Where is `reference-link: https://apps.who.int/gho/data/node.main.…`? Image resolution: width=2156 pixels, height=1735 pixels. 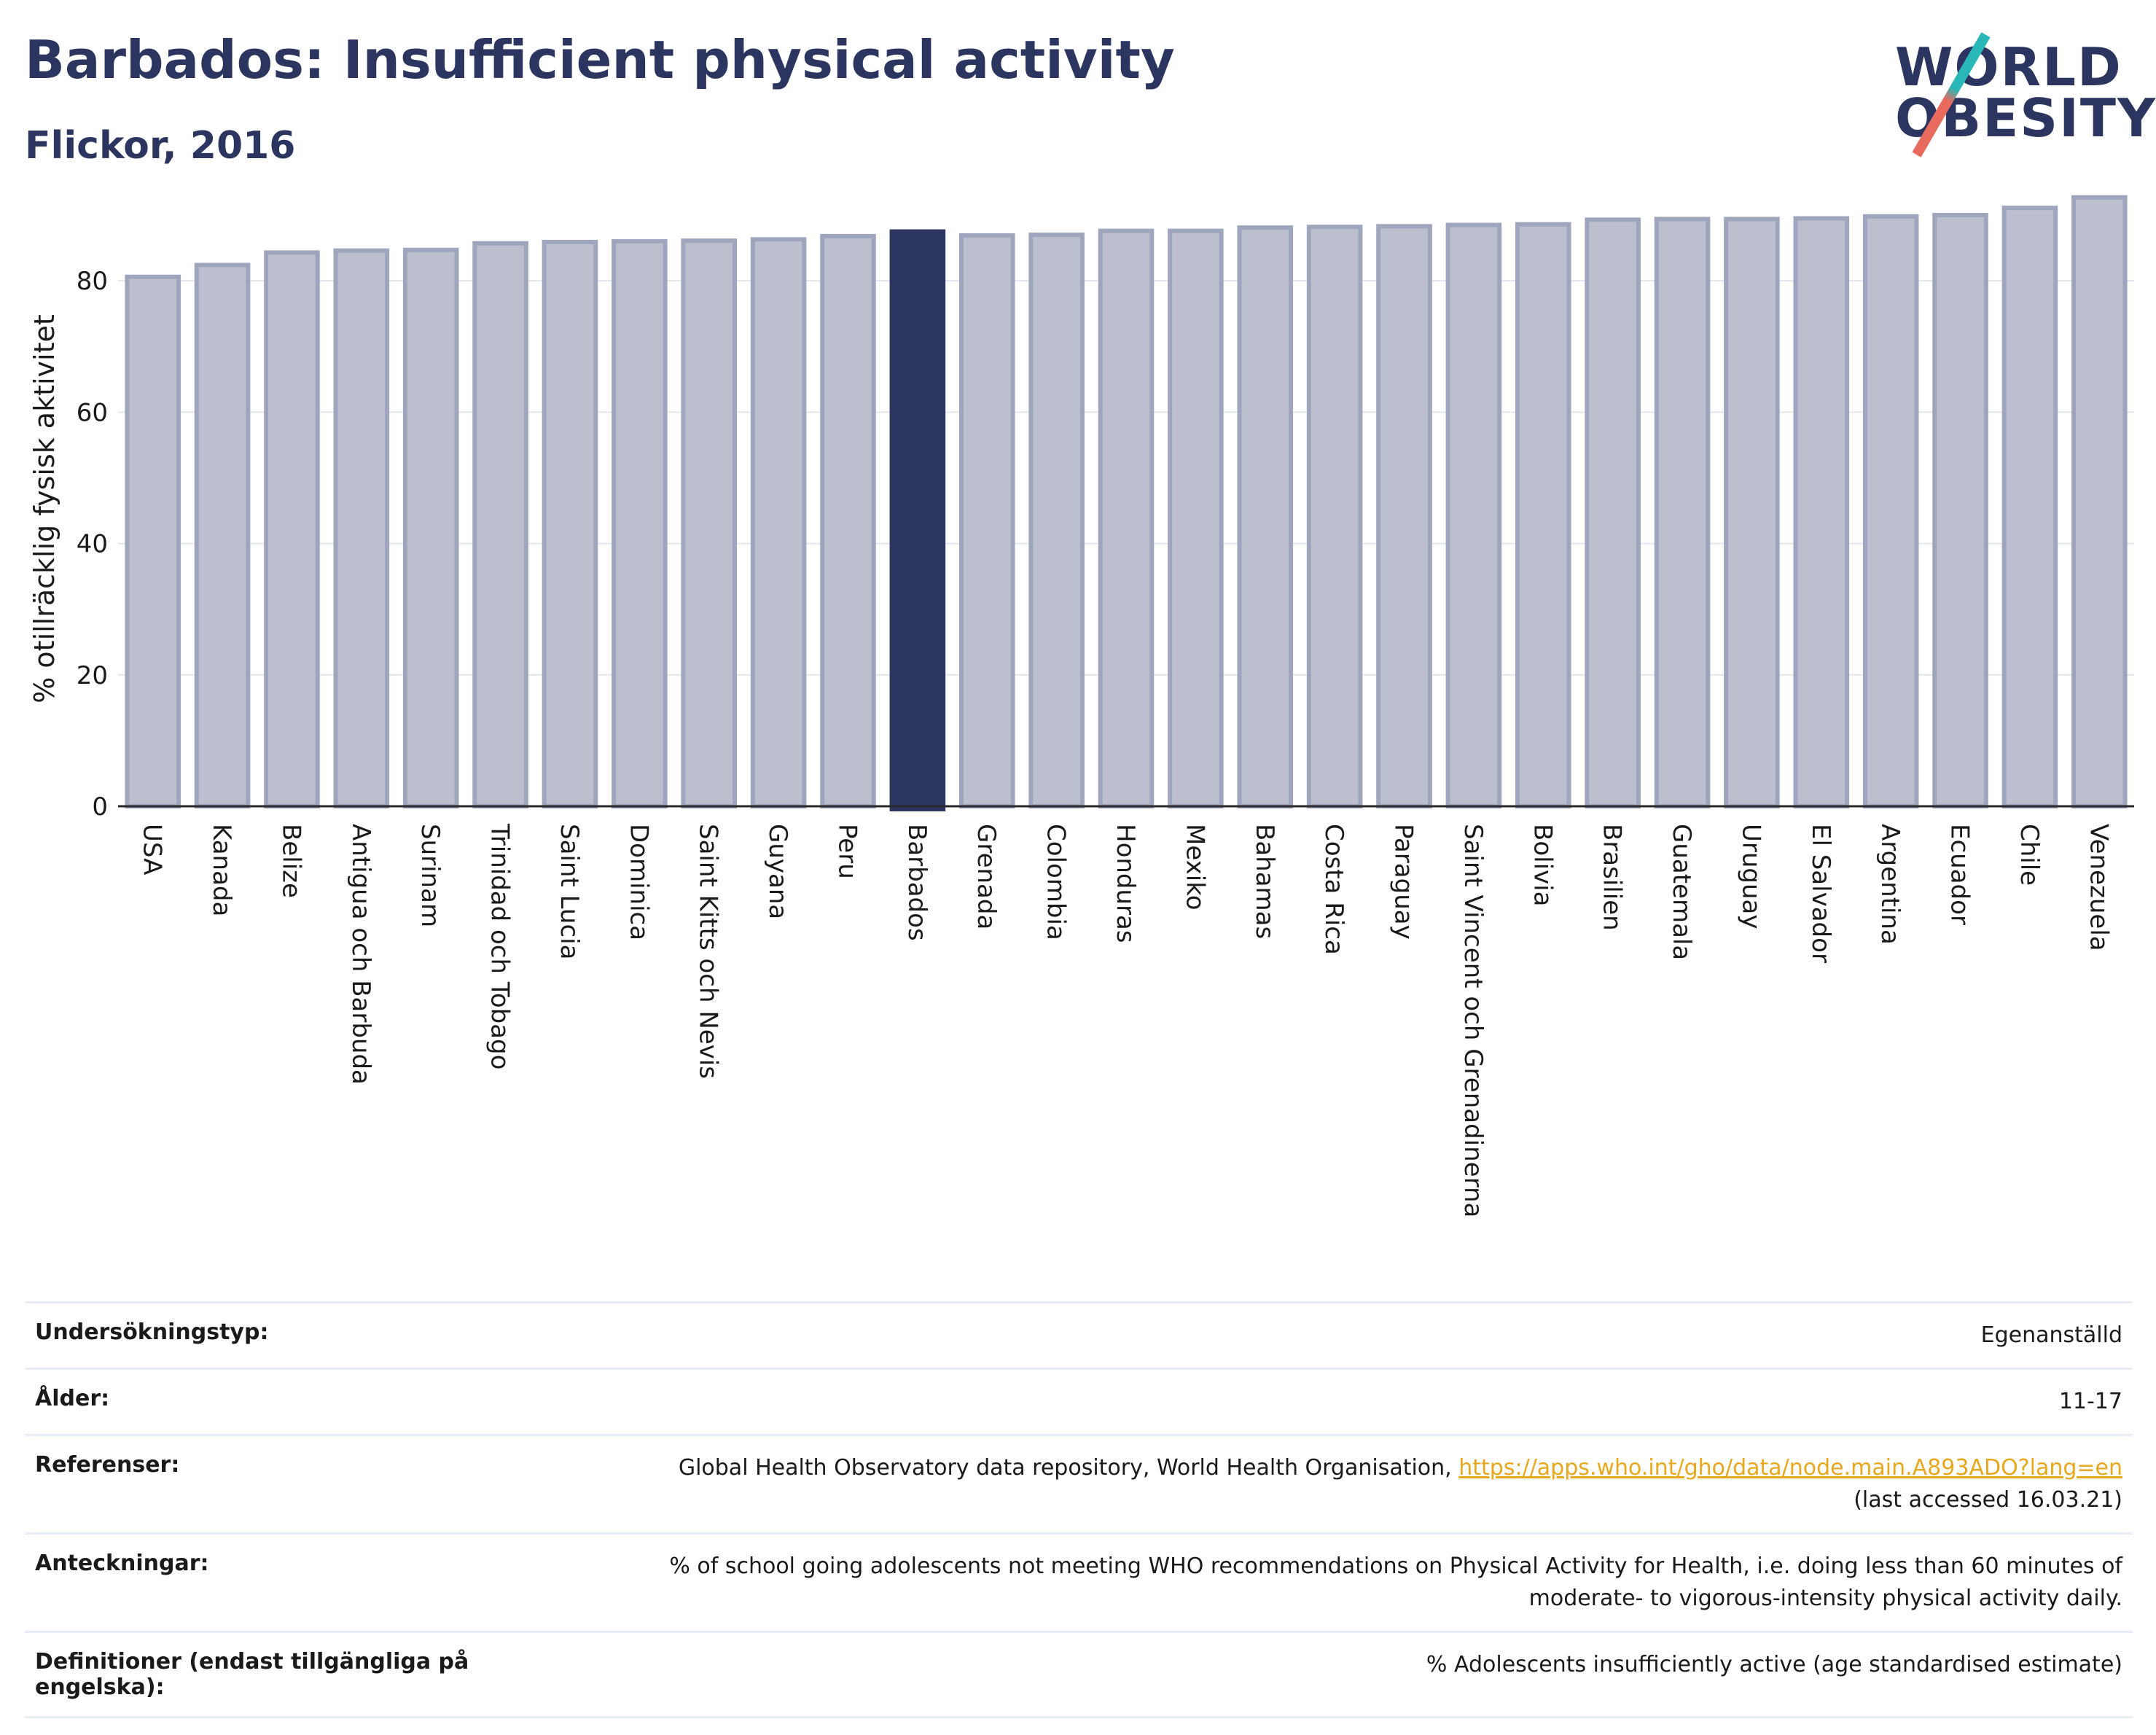 reference-link: https://apps.who.int/gho/data/node.main.… is located at coordinates (1790, 1468).